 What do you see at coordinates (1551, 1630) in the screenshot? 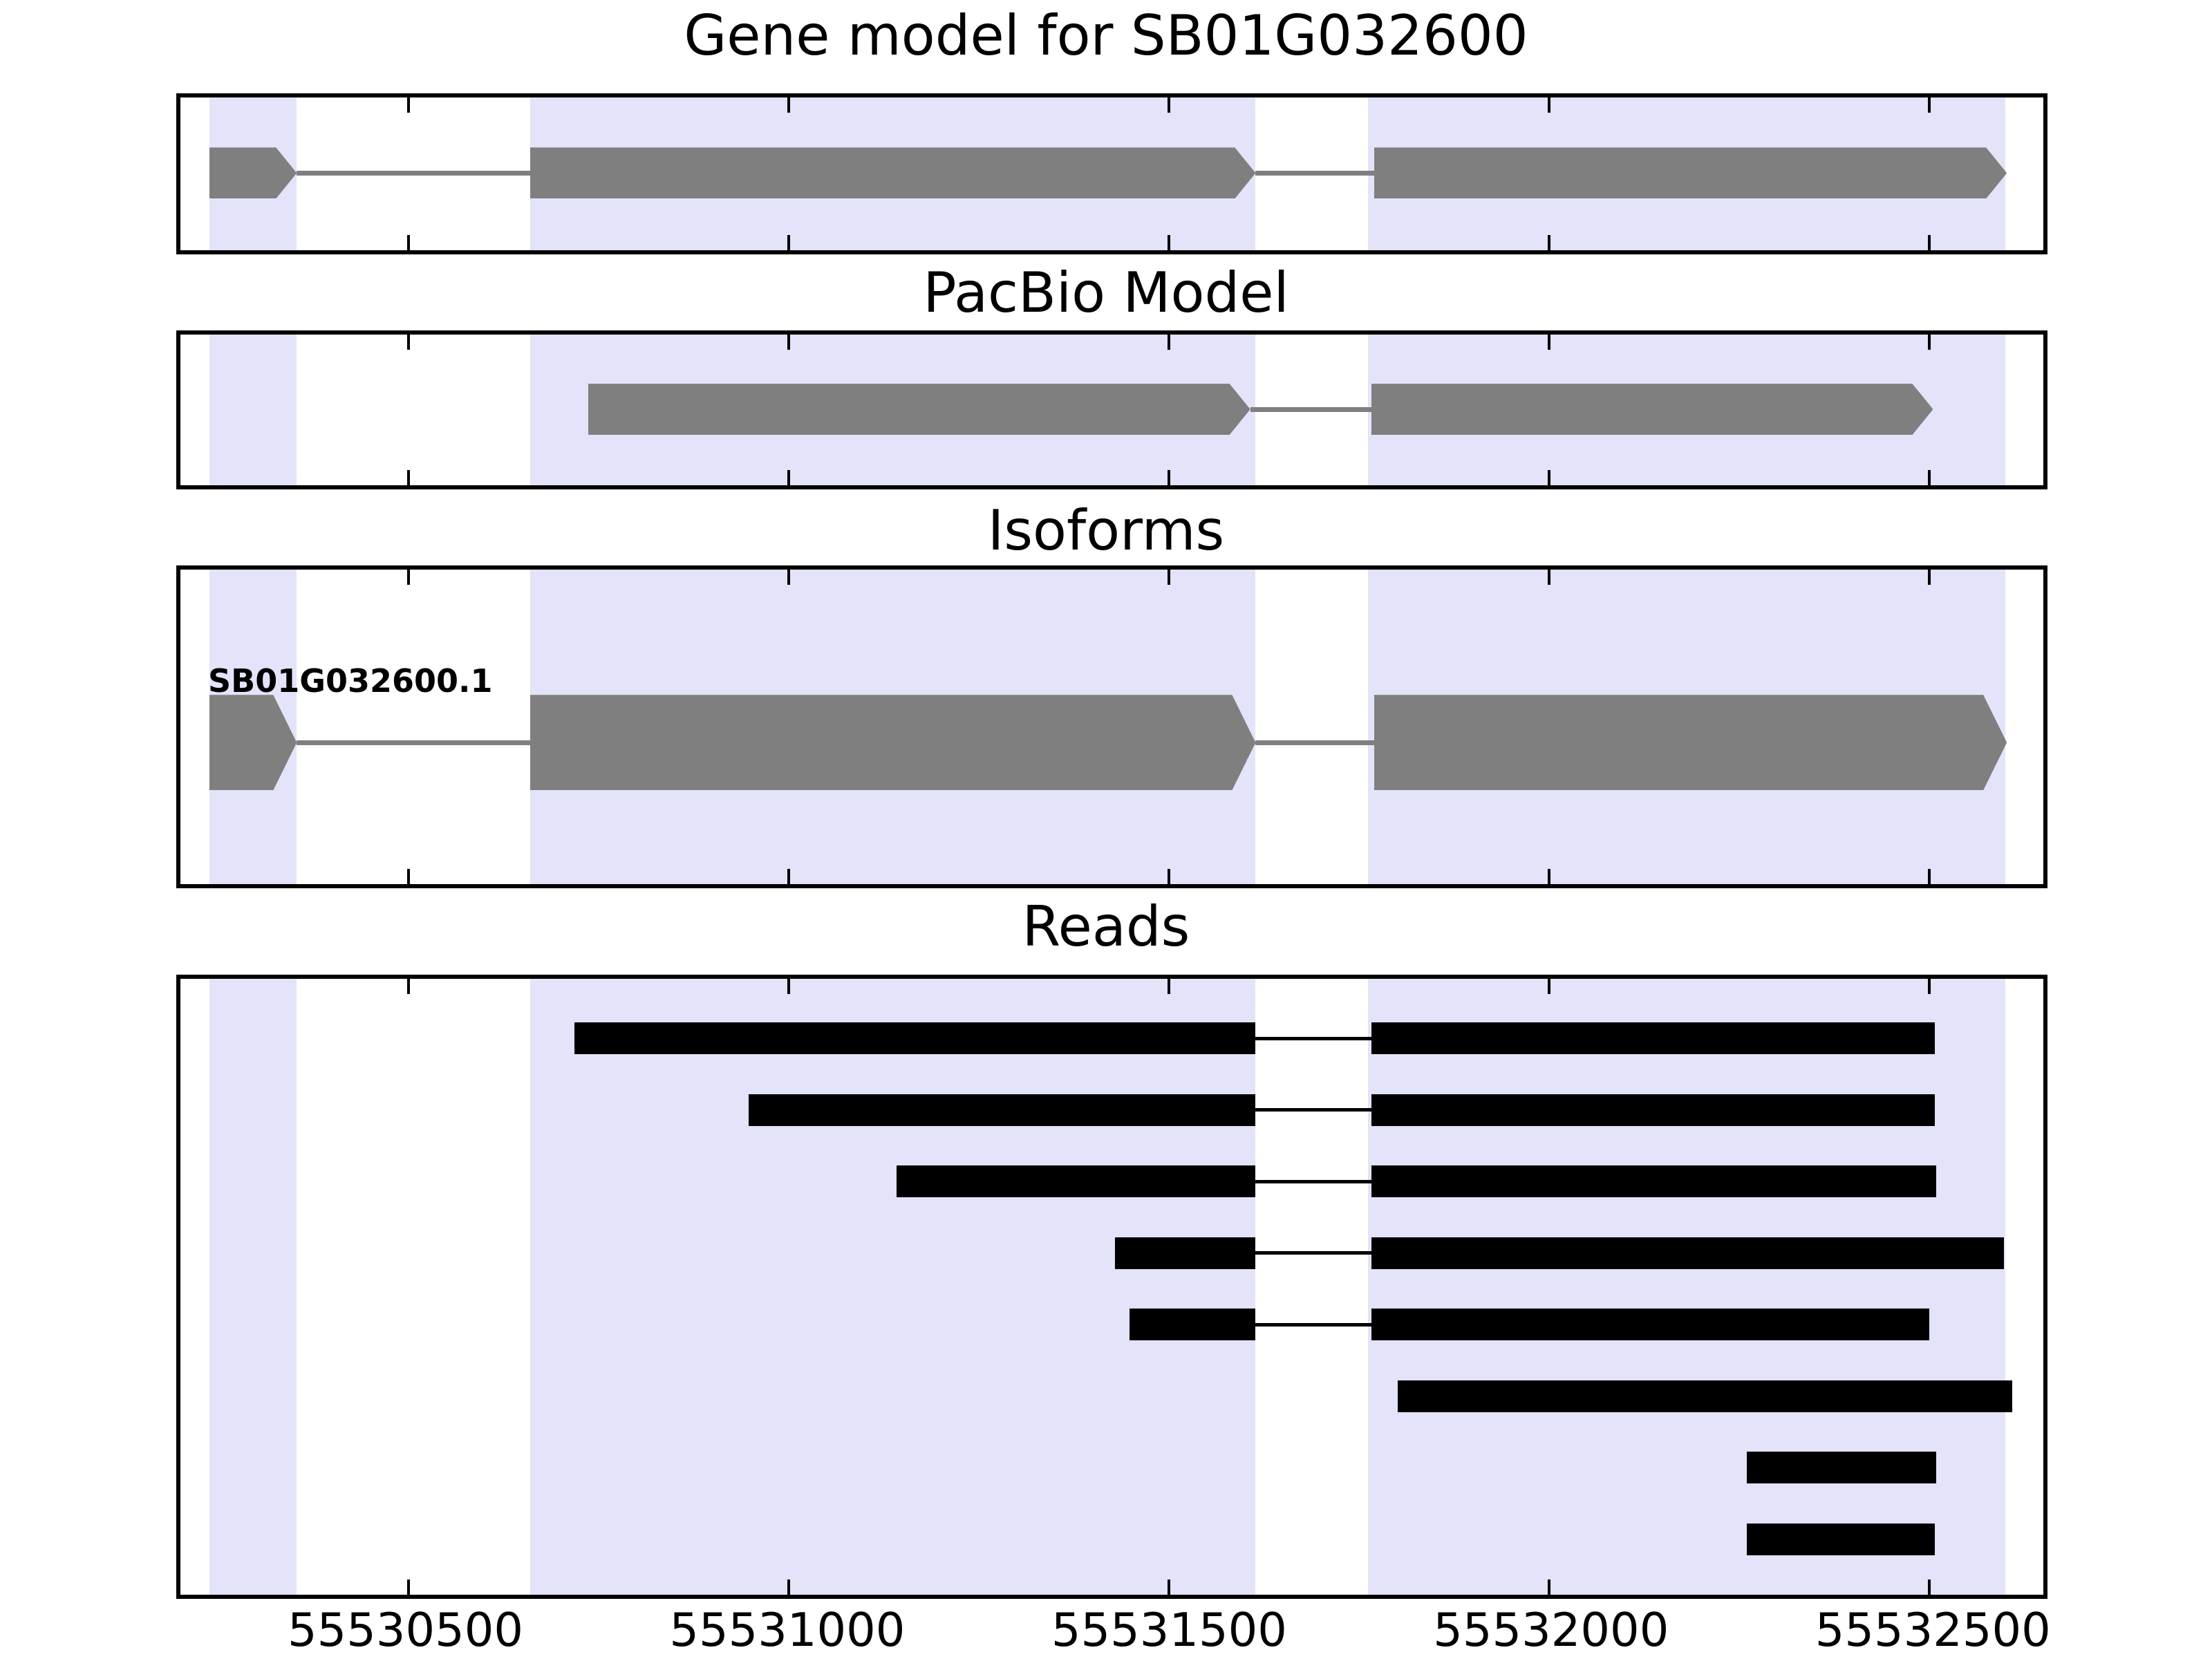
I see `x-tick-label: 55532000` at bounding box center [1551, 1630].